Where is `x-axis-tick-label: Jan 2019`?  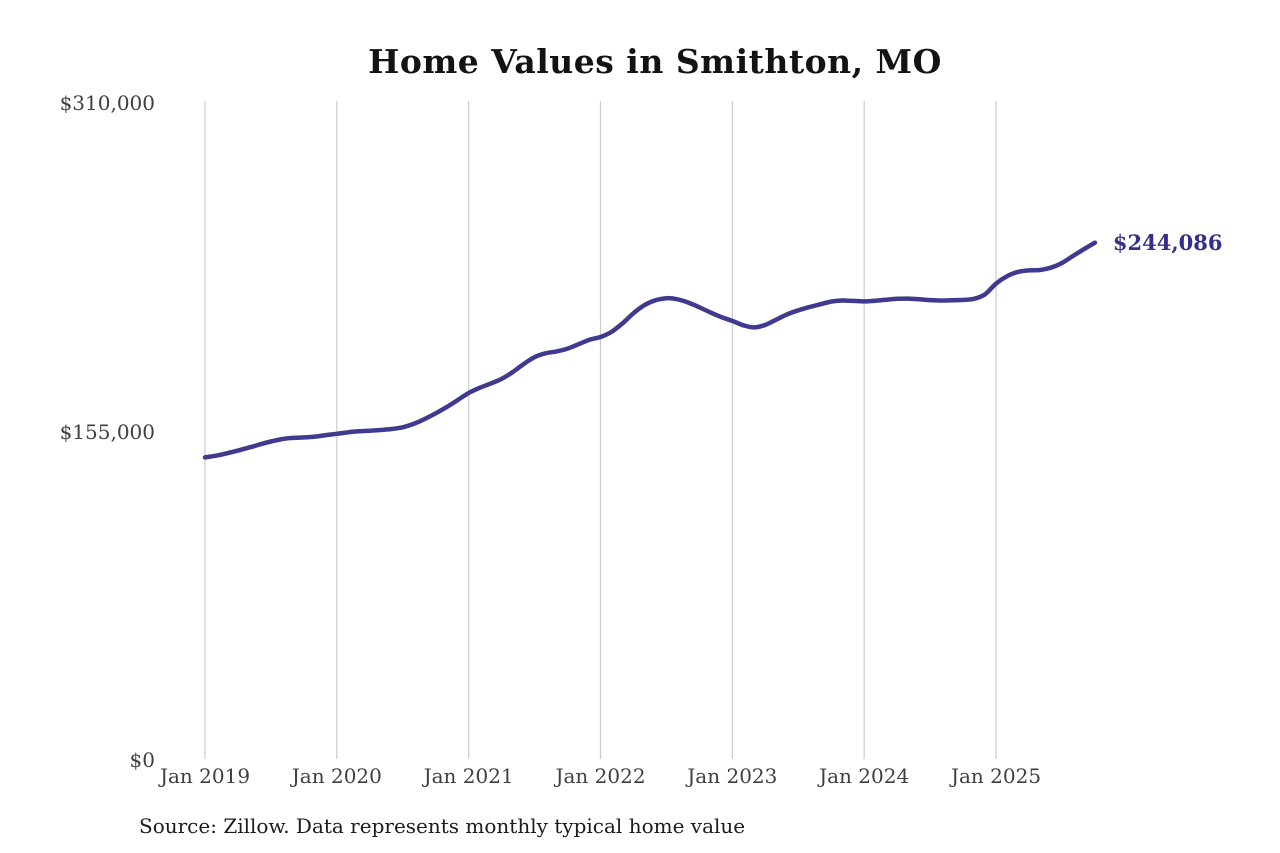 x-axis-tick-label: Jan 2019 is located at coordinates (205, 776).